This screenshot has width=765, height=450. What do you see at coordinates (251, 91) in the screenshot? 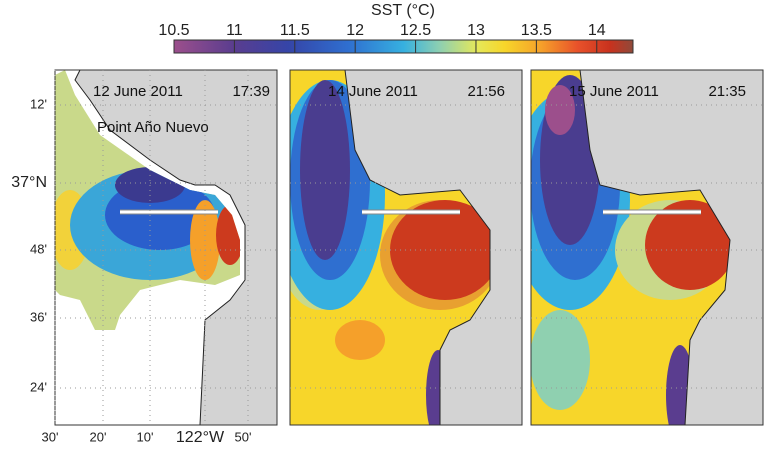
I see `panel-time: 17:39` at bounding box center [251, 91].